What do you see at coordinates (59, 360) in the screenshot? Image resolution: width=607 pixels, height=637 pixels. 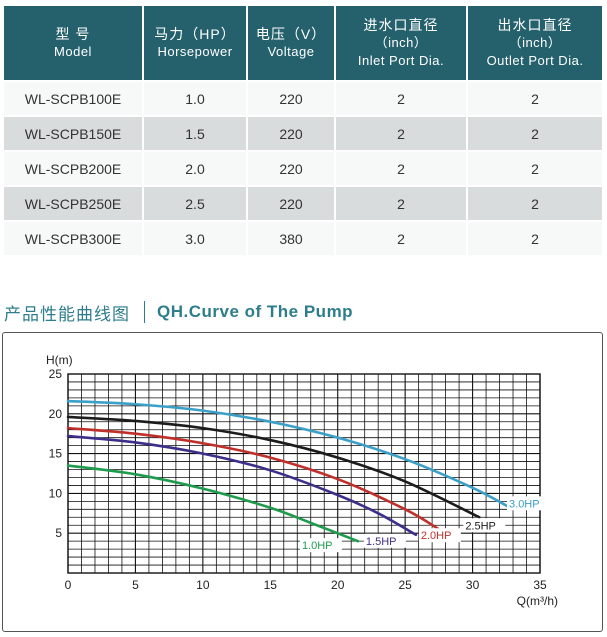 I see `y-axis-label: H(m)` at bounding box center [59, 360].